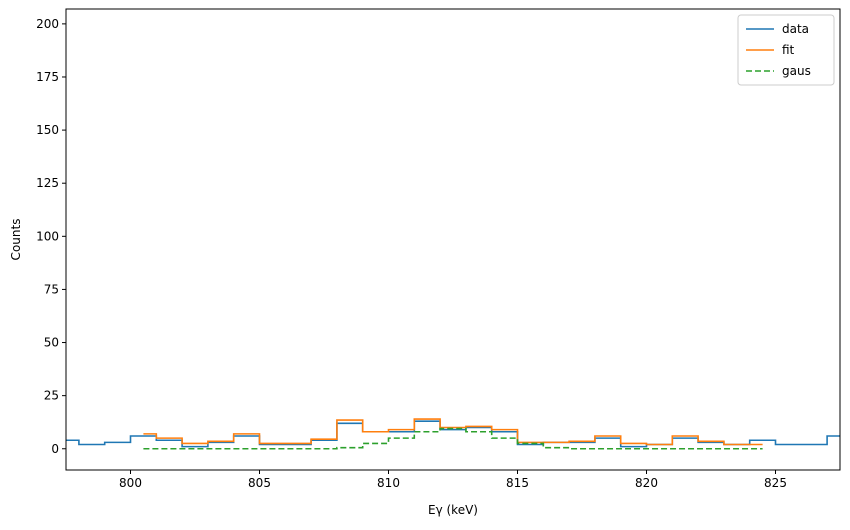 The width and height of the screenshot is (850, 530). Describe the element at coordinates (51, 396) in the screenshot. I see `y-tick-label: 25` at that location.